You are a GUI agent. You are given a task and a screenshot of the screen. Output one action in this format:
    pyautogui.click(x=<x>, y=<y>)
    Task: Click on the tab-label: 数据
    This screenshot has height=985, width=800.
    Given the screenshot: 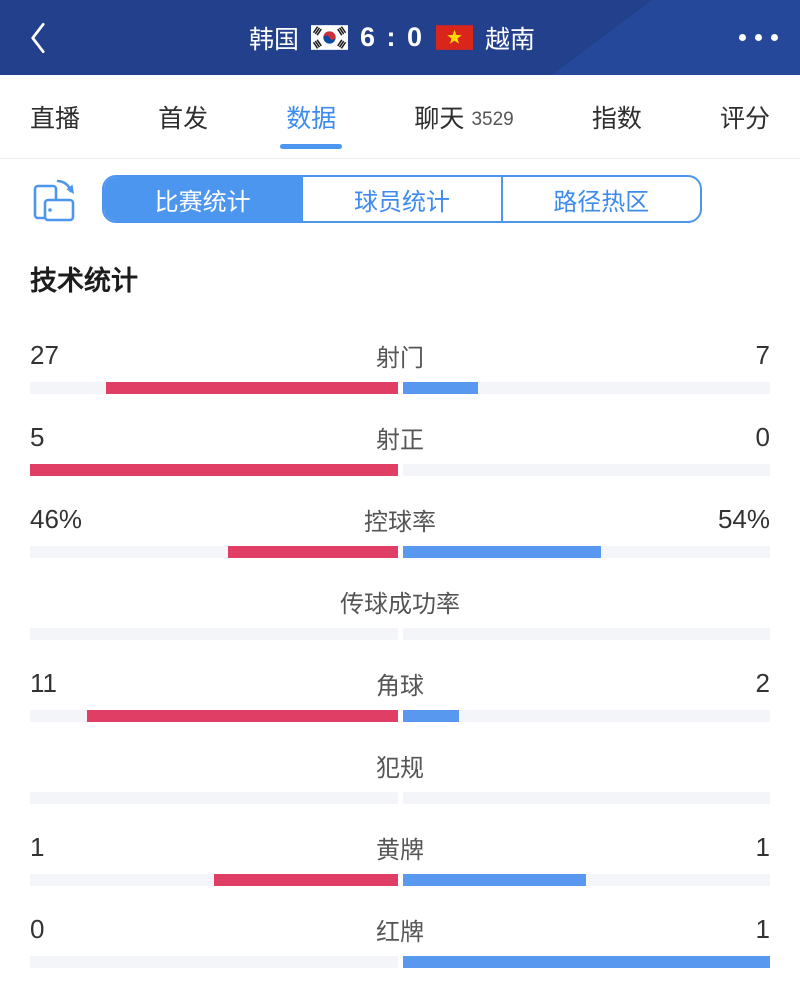 What is the action you would take?
    pyautogui.click(x=311, y=118)
    